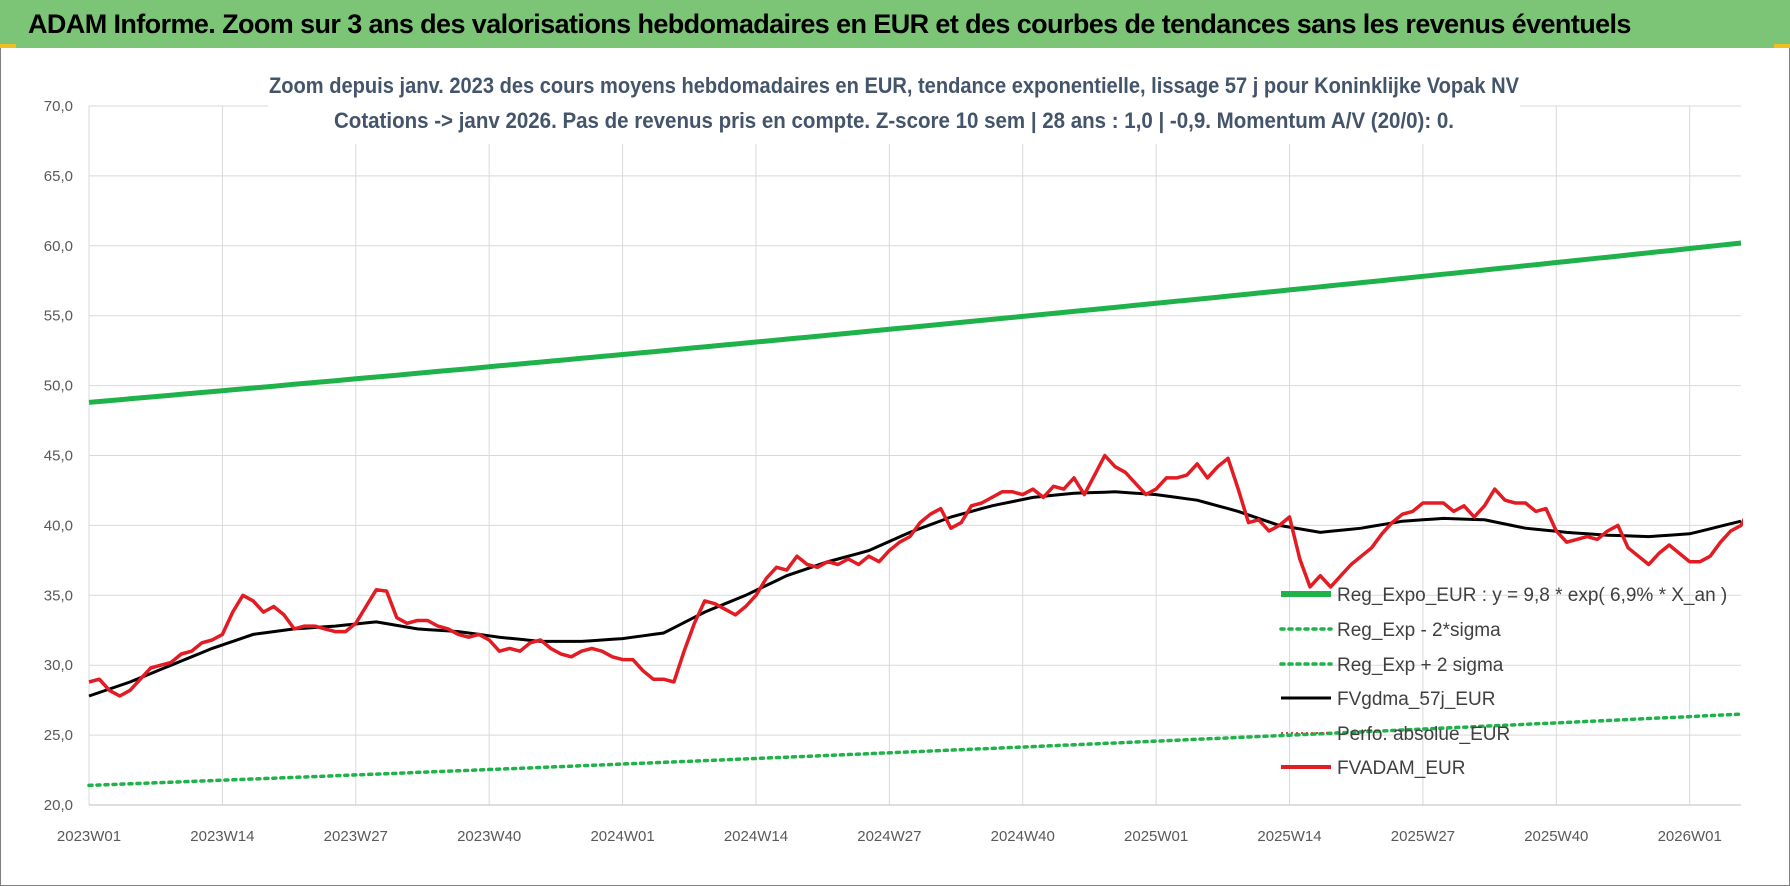  I want to click on y-tick-label: 65,0, so click(58, 176).